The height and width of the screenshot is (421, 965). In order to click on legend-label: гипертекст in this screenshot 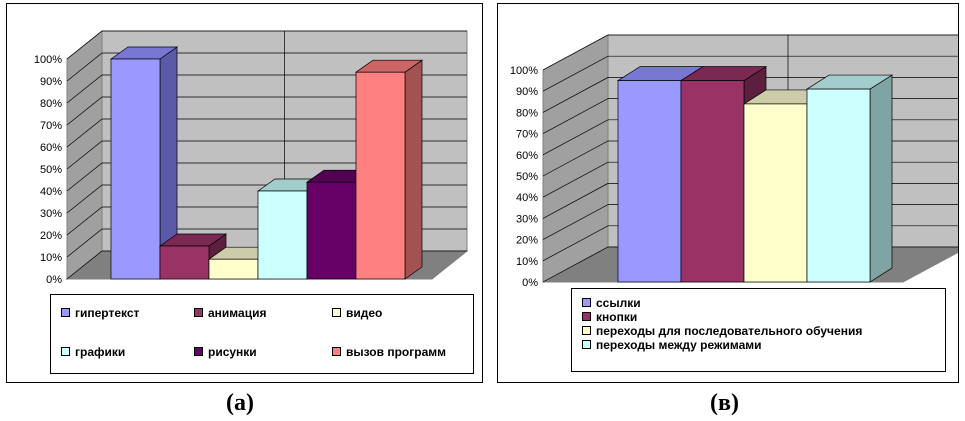, I will do `click(107, 313)`.